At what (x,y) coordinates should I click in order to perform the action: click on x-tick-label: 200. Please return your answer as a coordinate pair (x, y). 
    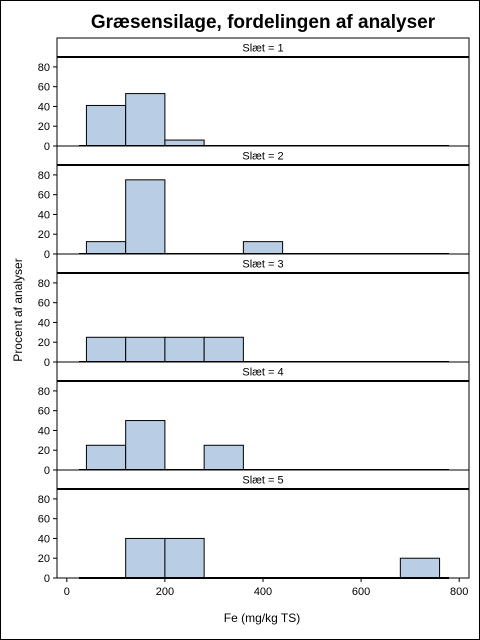
    Looking at the image, I should click on (165, 592).